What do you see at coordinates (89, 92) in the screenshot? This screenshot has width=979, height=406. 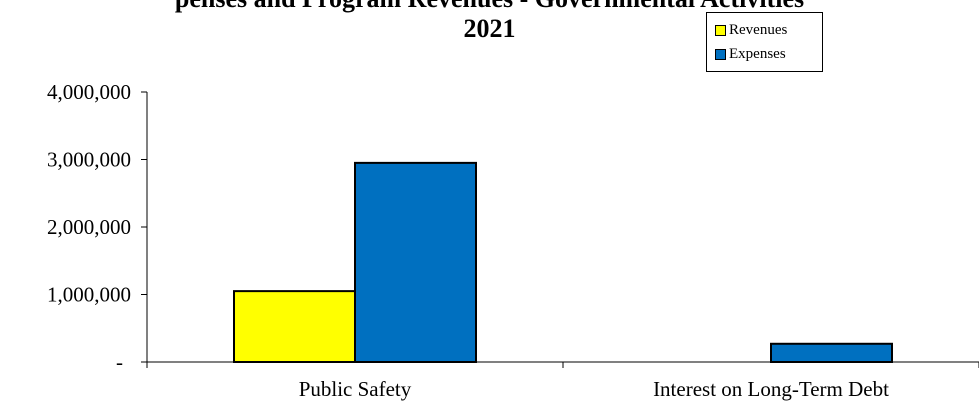 I see `y-tick-label-4: 4,000,000` at bounding box center [89, 92].